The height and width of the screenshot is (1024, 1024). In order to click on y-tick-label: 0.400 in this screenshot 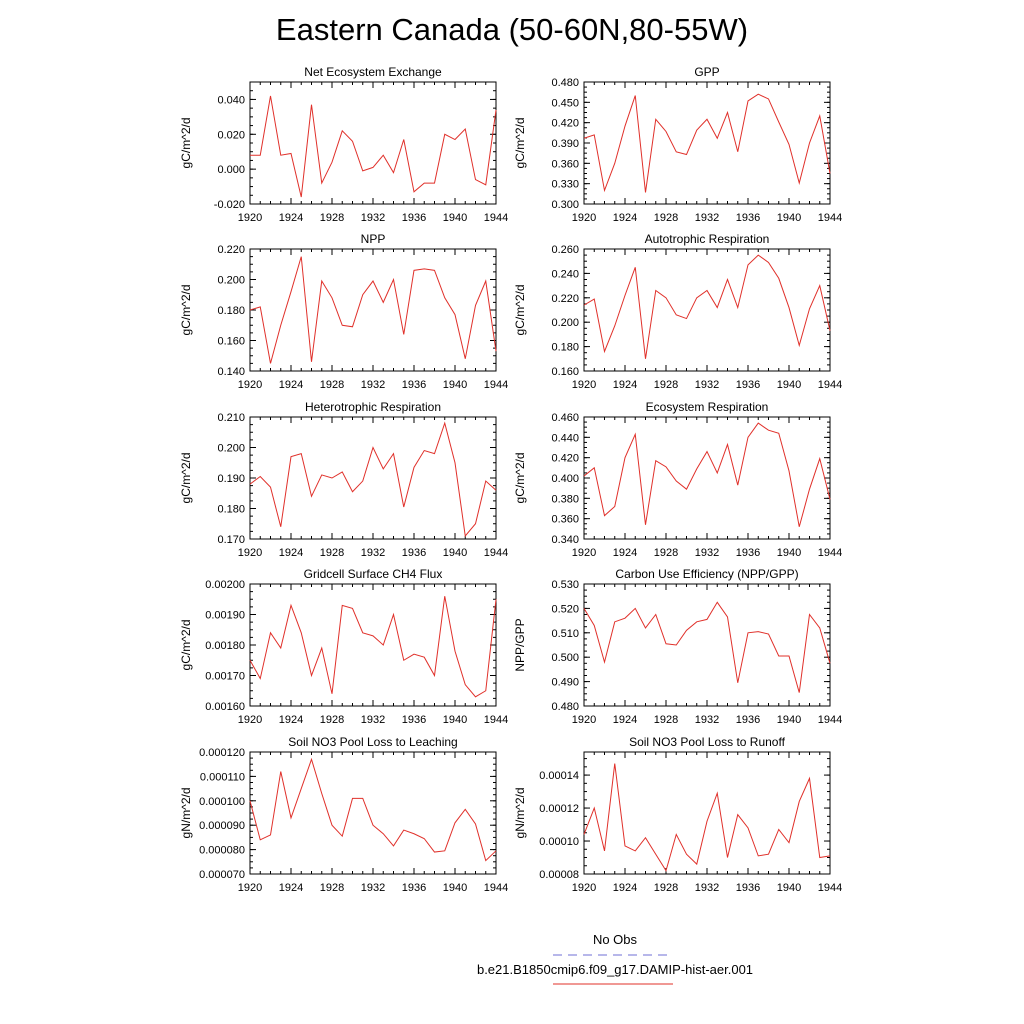, I will do `click(565, 479)`.